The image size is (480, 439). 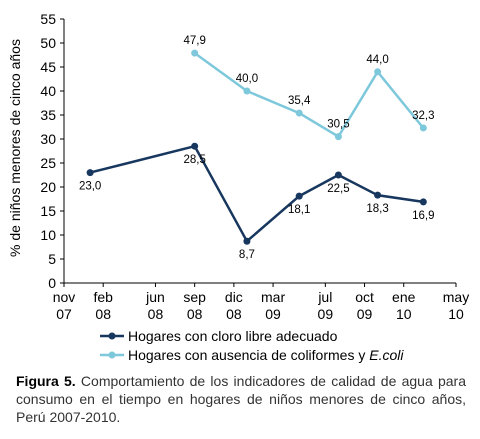 What do you see at coordinates (46, 381) in the screenshot?
I see `caption-label: Figura 5.` at bounding box center [46, 381].